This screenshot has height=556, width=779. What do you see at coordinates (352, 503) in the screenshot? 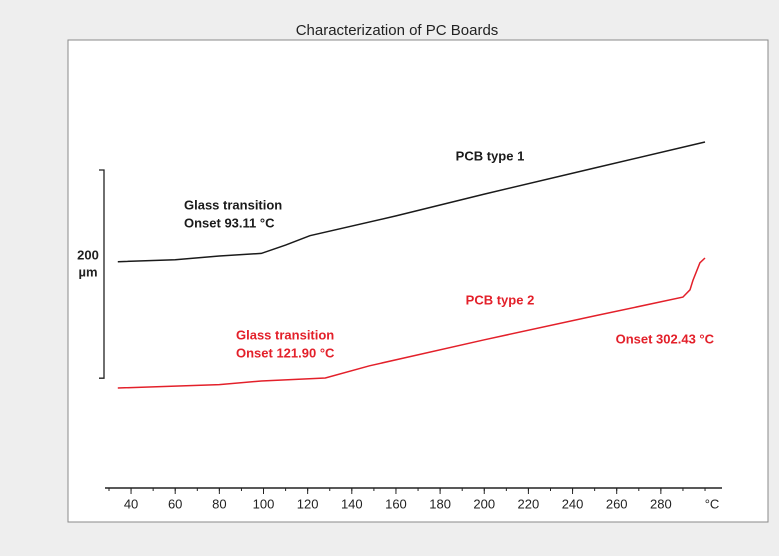
I see `x-tick-label: 140` at bounding box center [352, 503].